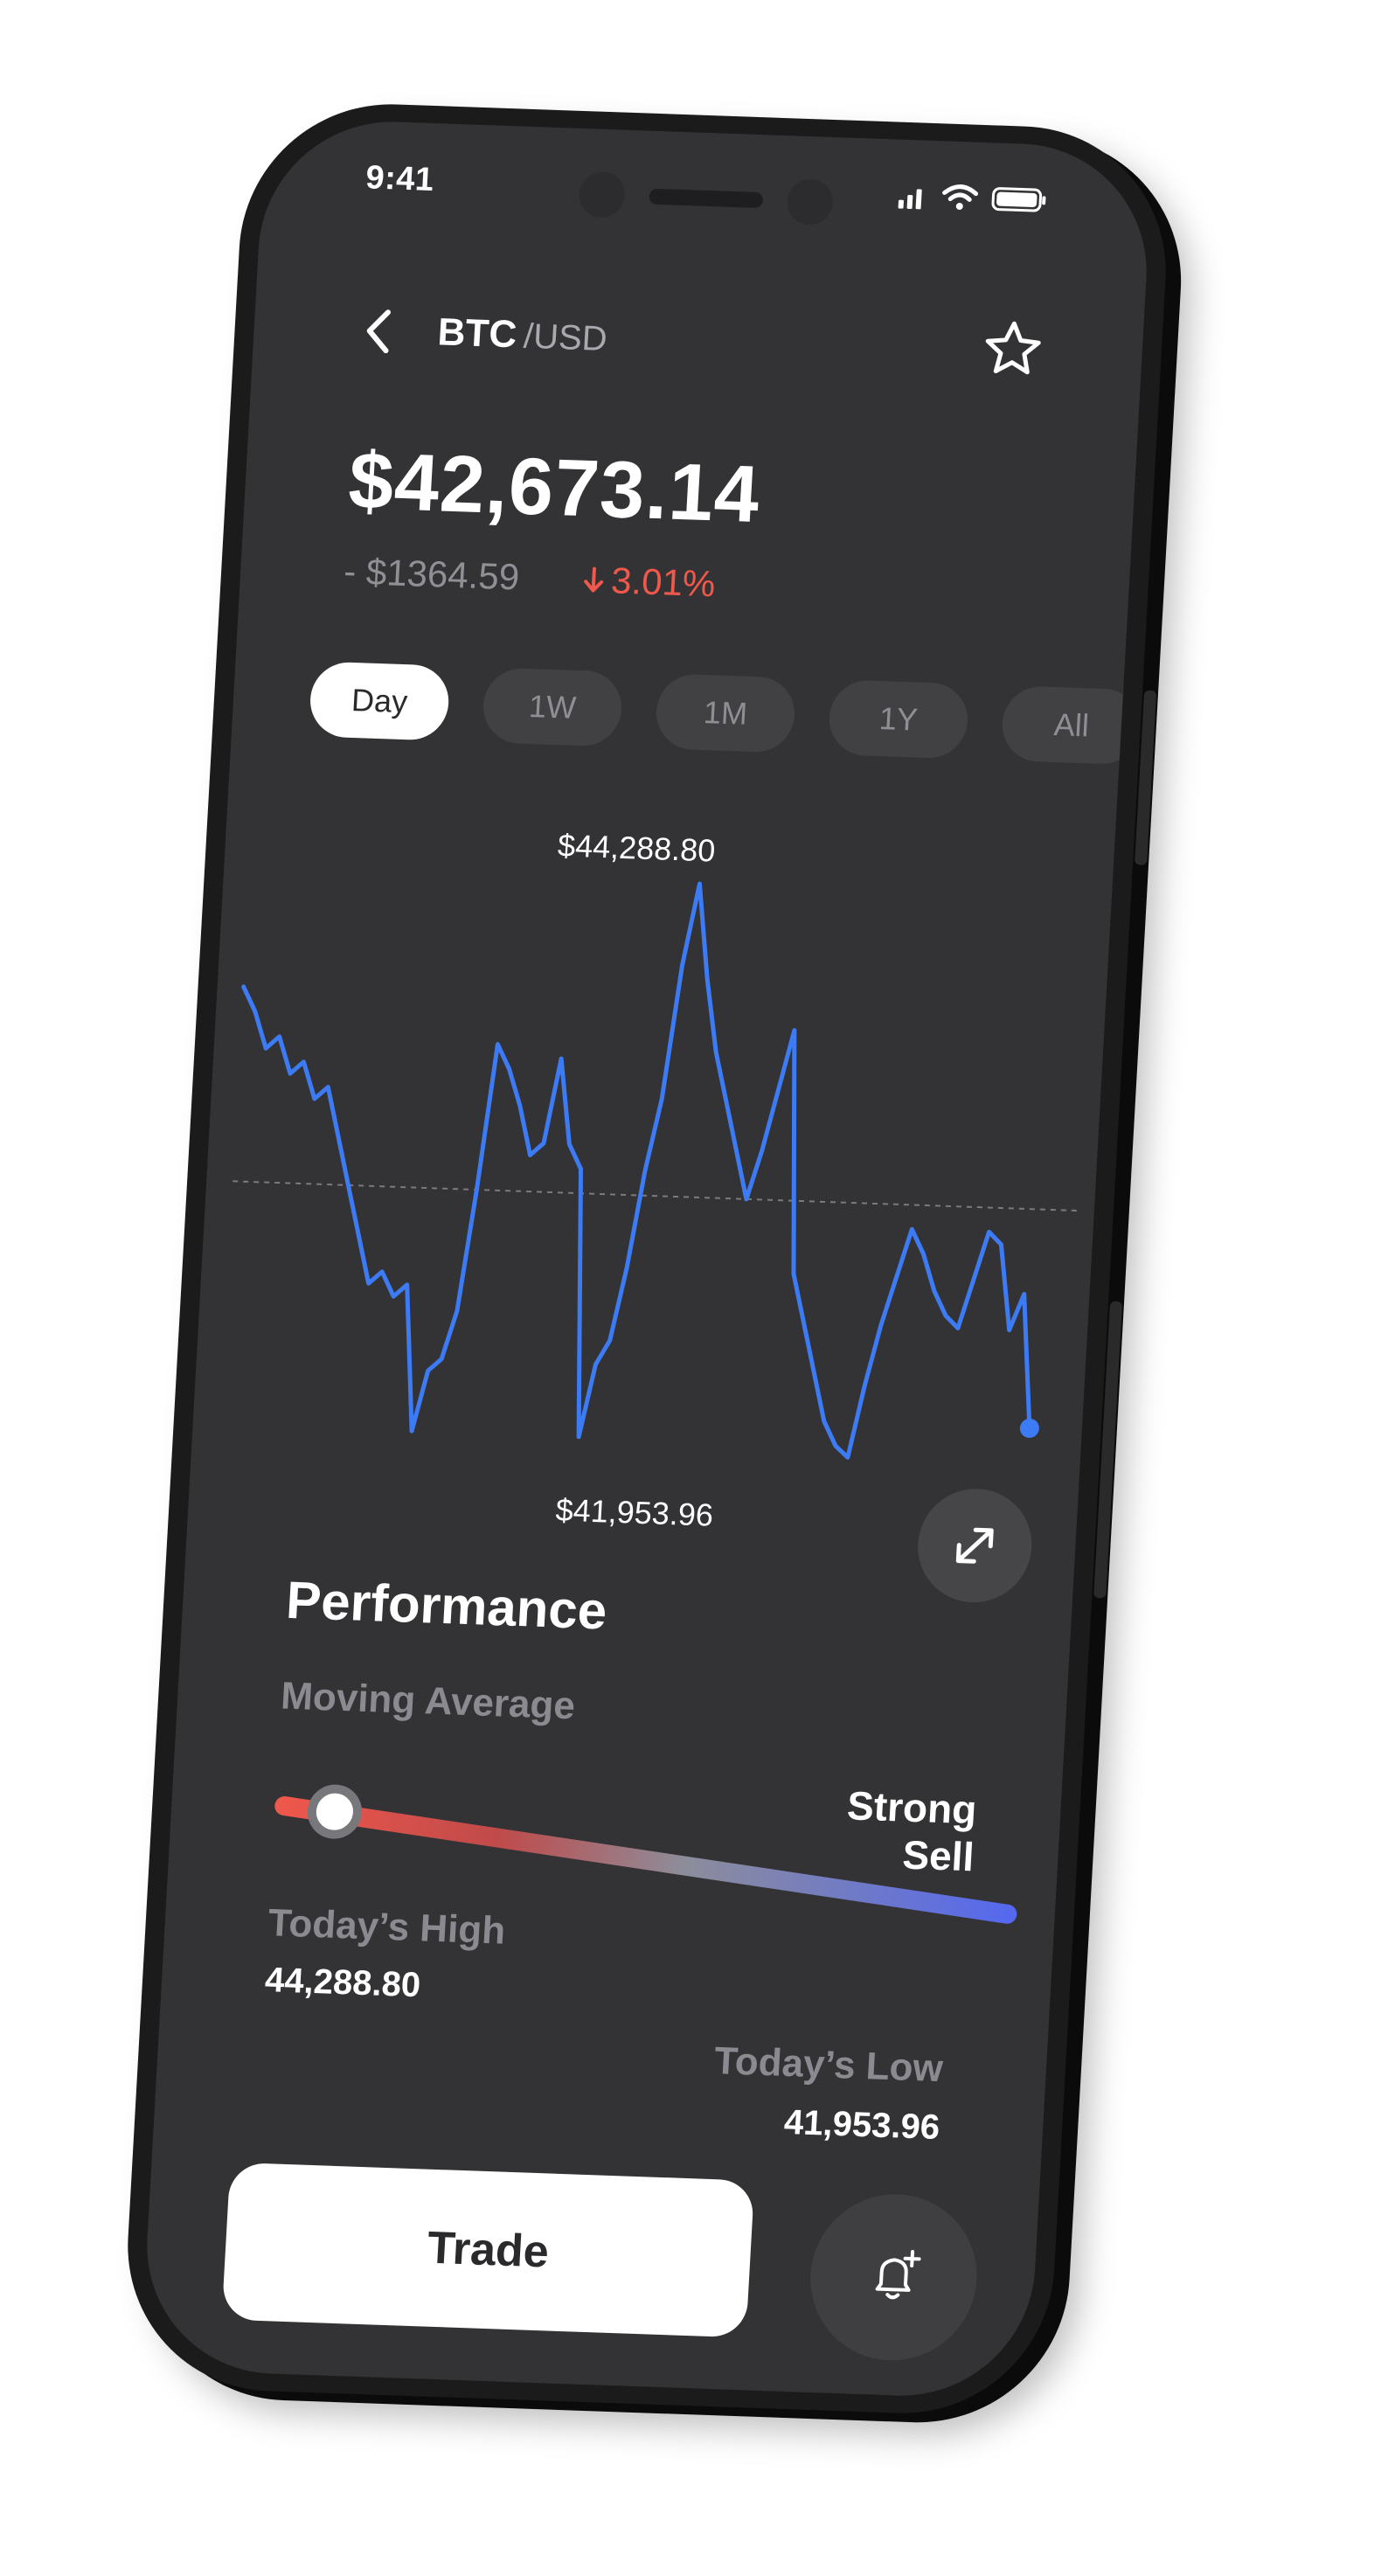 This screenshot has width=1388, height=2576. I want to click on price-line, so click(636, 1170).